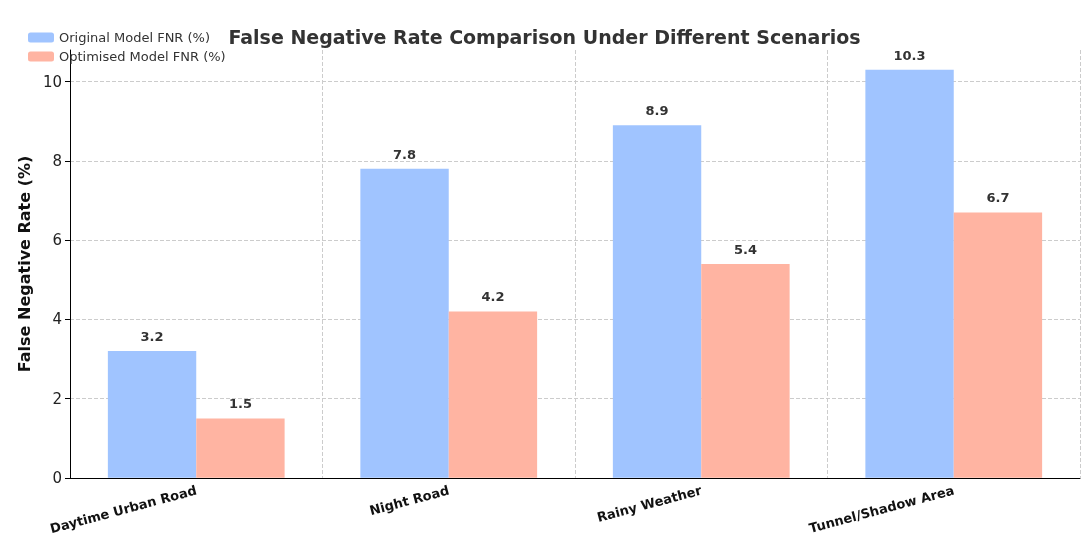 The height and width of the screenshot is (544, 1089). I want to click on data-label: 8.9, so click(657, 111).